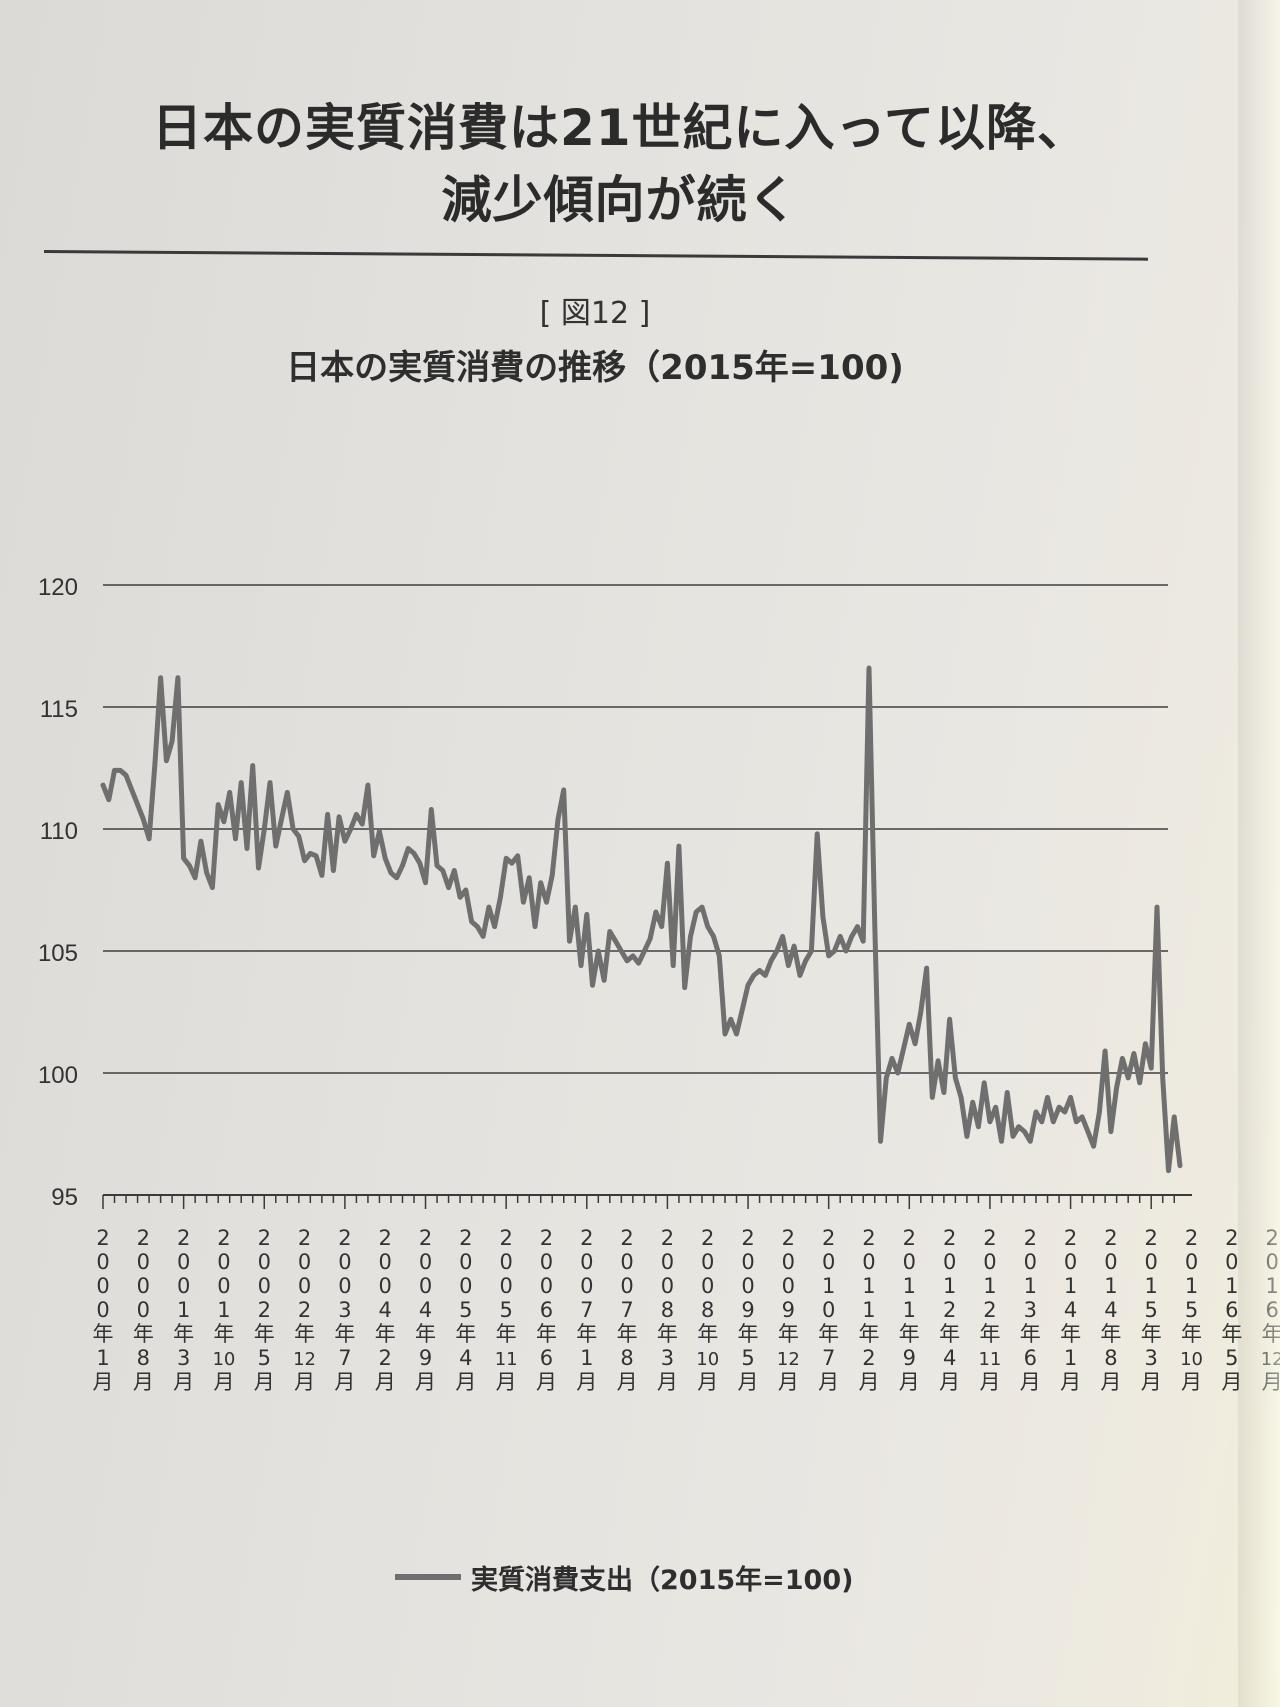 The height and width of the screenshot is (1707, 1280). I want to click on y-tick-label-95: 95, so click(64, 1197).